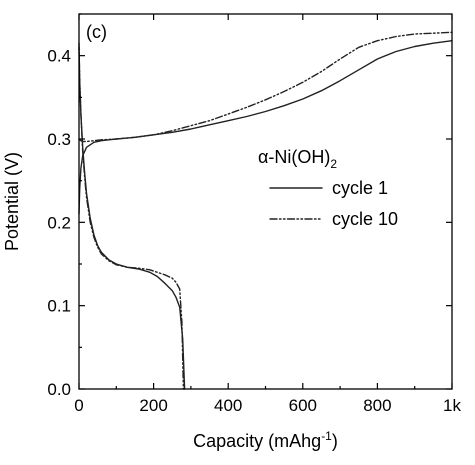  I want to click on x-axis-title-tail: ), so click(335, 441).